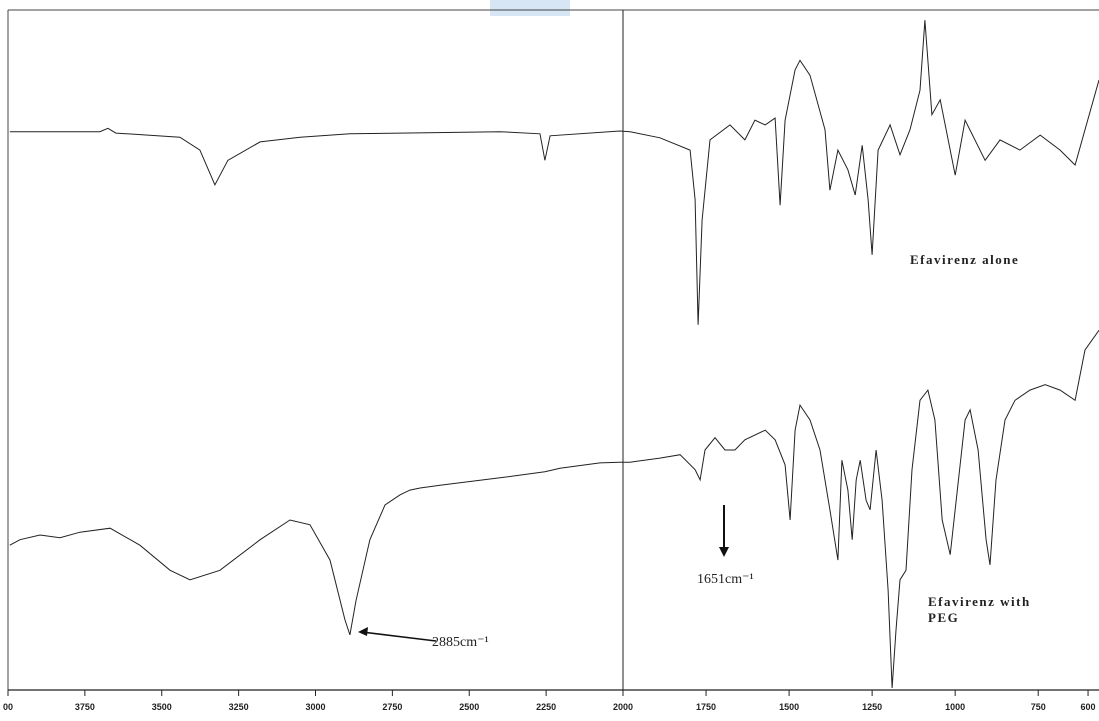 The width and height of the screenshot is (1099, 721). I want to click on x-tick-label: 00, so click(8, 707).